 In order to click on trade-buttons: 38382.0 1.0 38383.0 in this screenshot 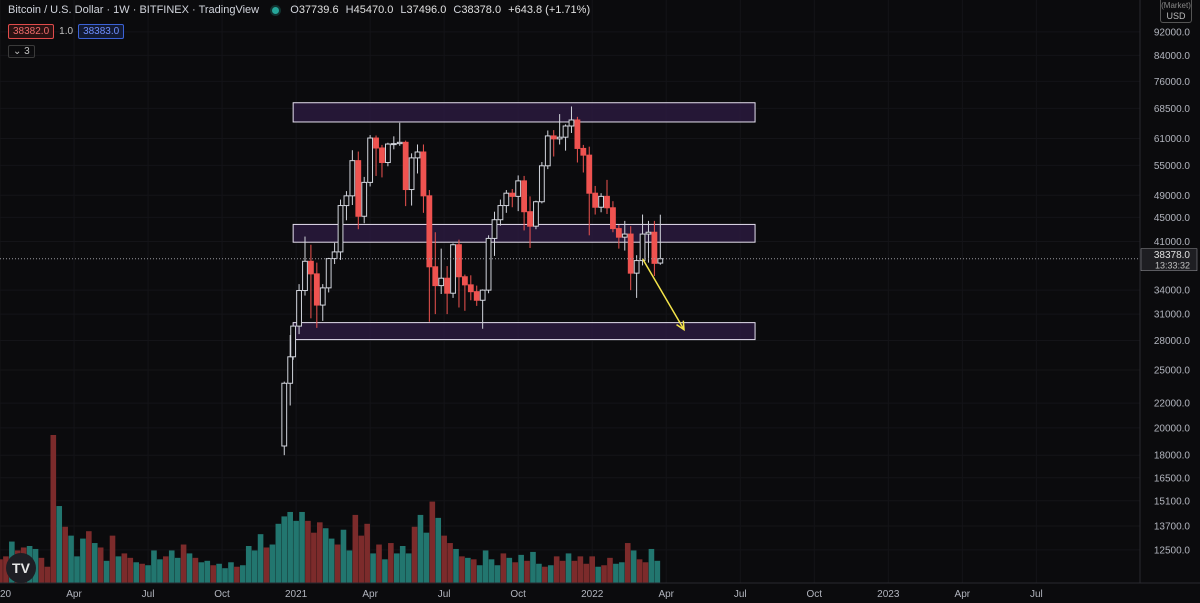, I will do `click(66, 31)`.